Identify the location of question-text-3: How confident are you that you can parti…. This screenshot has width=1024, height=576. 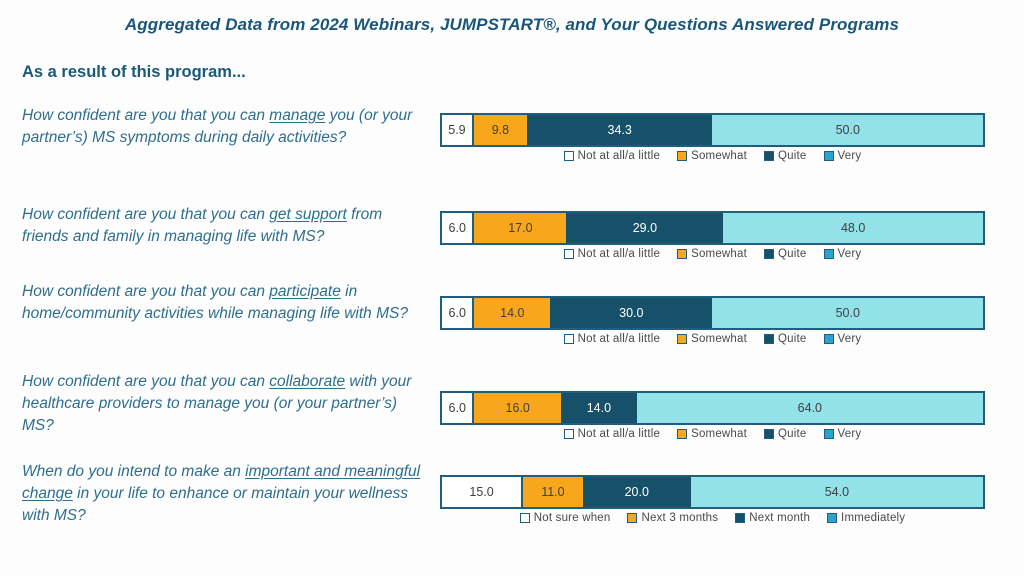
(226, 303).